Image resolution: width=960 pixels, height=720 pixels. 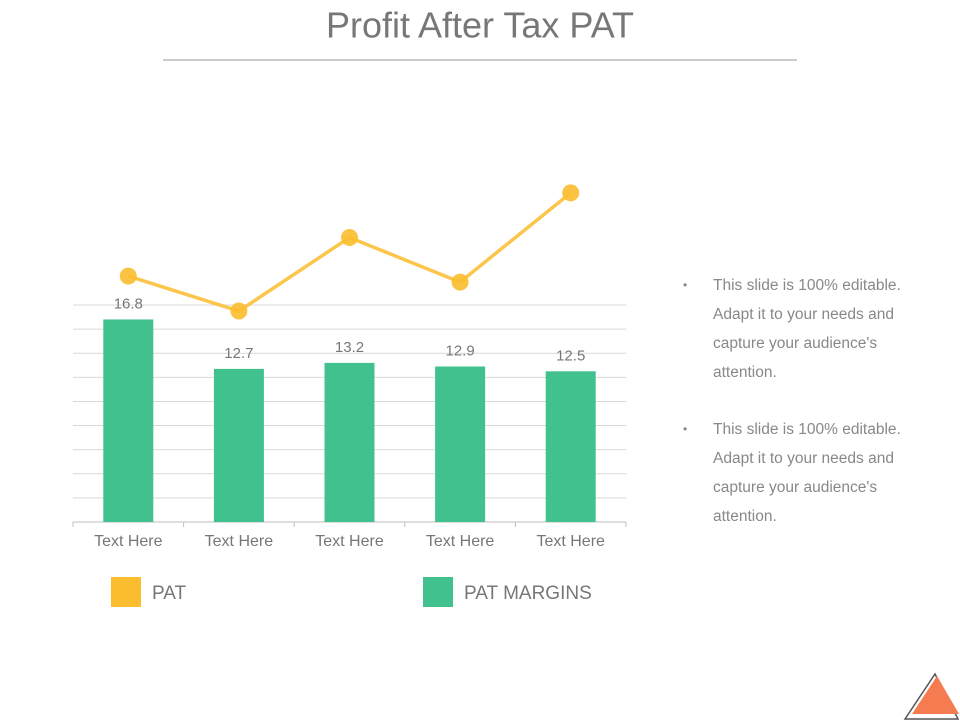 I want to click on legend-label: PAT MARGINS, so click(x=528, y=593).